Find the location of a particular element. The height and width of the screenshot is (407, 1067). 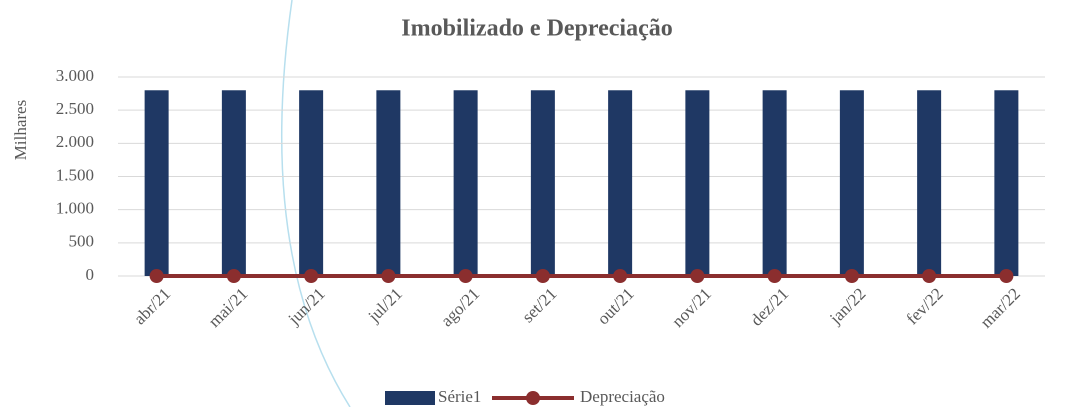

y-tick-label: 3.000 is located at coordinates (75, 75).